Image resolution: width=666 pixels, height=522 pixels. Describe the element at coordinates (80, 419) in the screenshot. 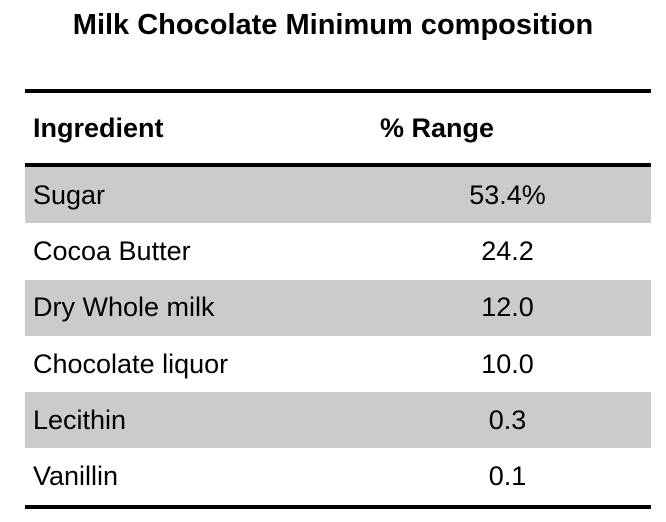

I see `ingredient-cell: Lecithin` at that location.